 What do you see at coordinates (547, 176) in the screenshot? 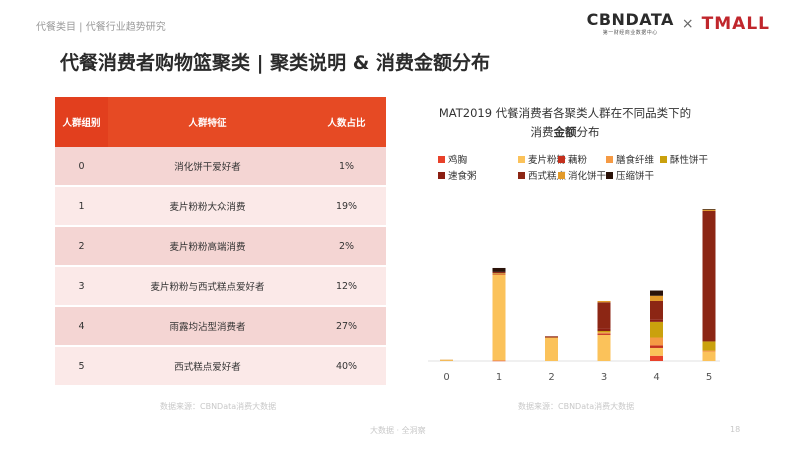
I see `legend-label: 西式糕点` at bounding box center [547, 176].